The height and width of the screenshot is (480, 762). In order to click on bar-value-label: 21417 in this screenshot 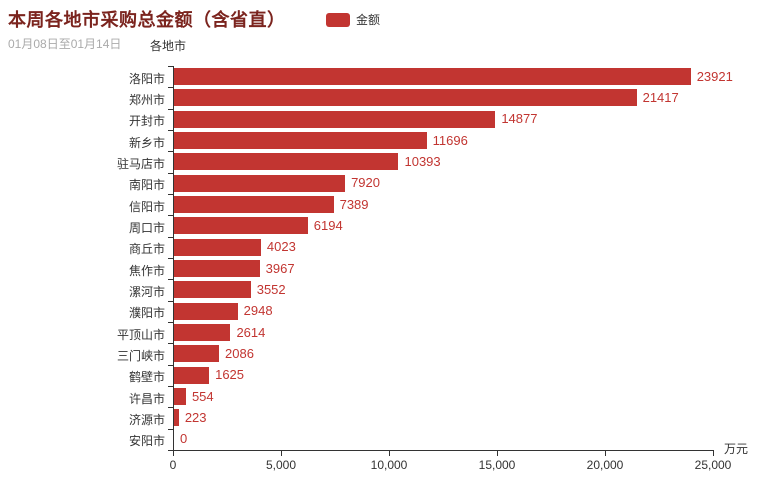, I will do `click(660, 97)`.